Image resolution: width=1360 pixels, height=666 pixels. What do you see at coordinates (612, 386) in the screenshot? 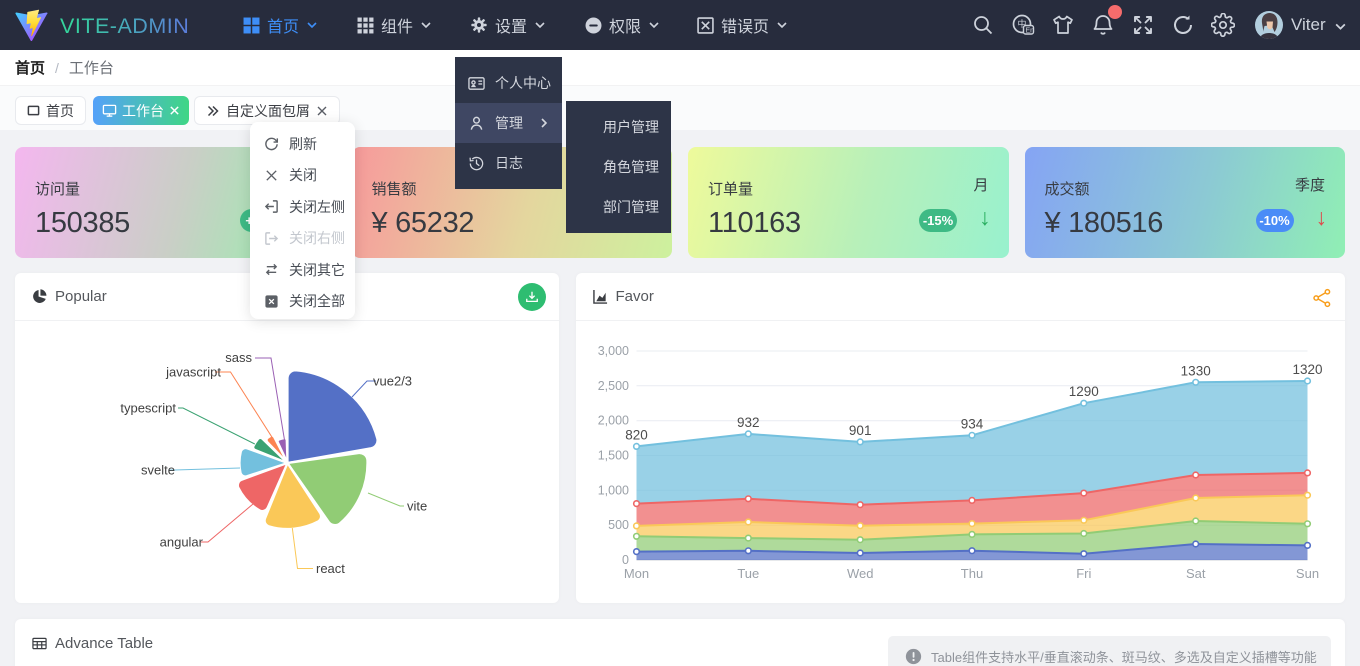
I see `svg-text: 2,500` at bounding box center [612, 386].